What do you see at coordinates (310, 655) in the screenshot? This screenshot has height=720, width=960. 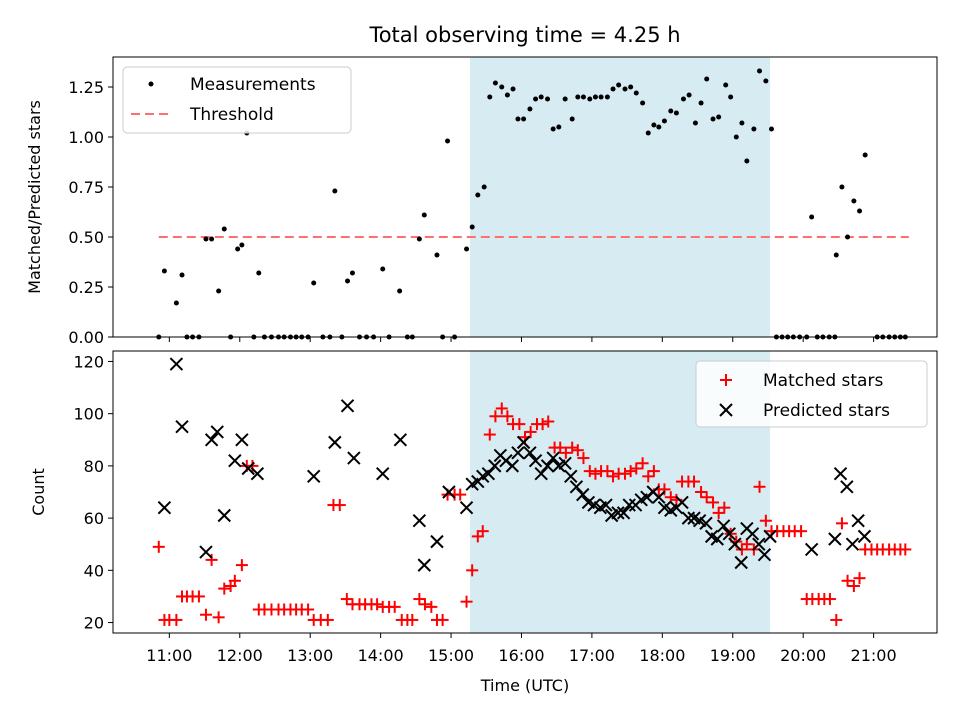 I see `x-tick-label: 13:00` at bounding box center [310, 655].